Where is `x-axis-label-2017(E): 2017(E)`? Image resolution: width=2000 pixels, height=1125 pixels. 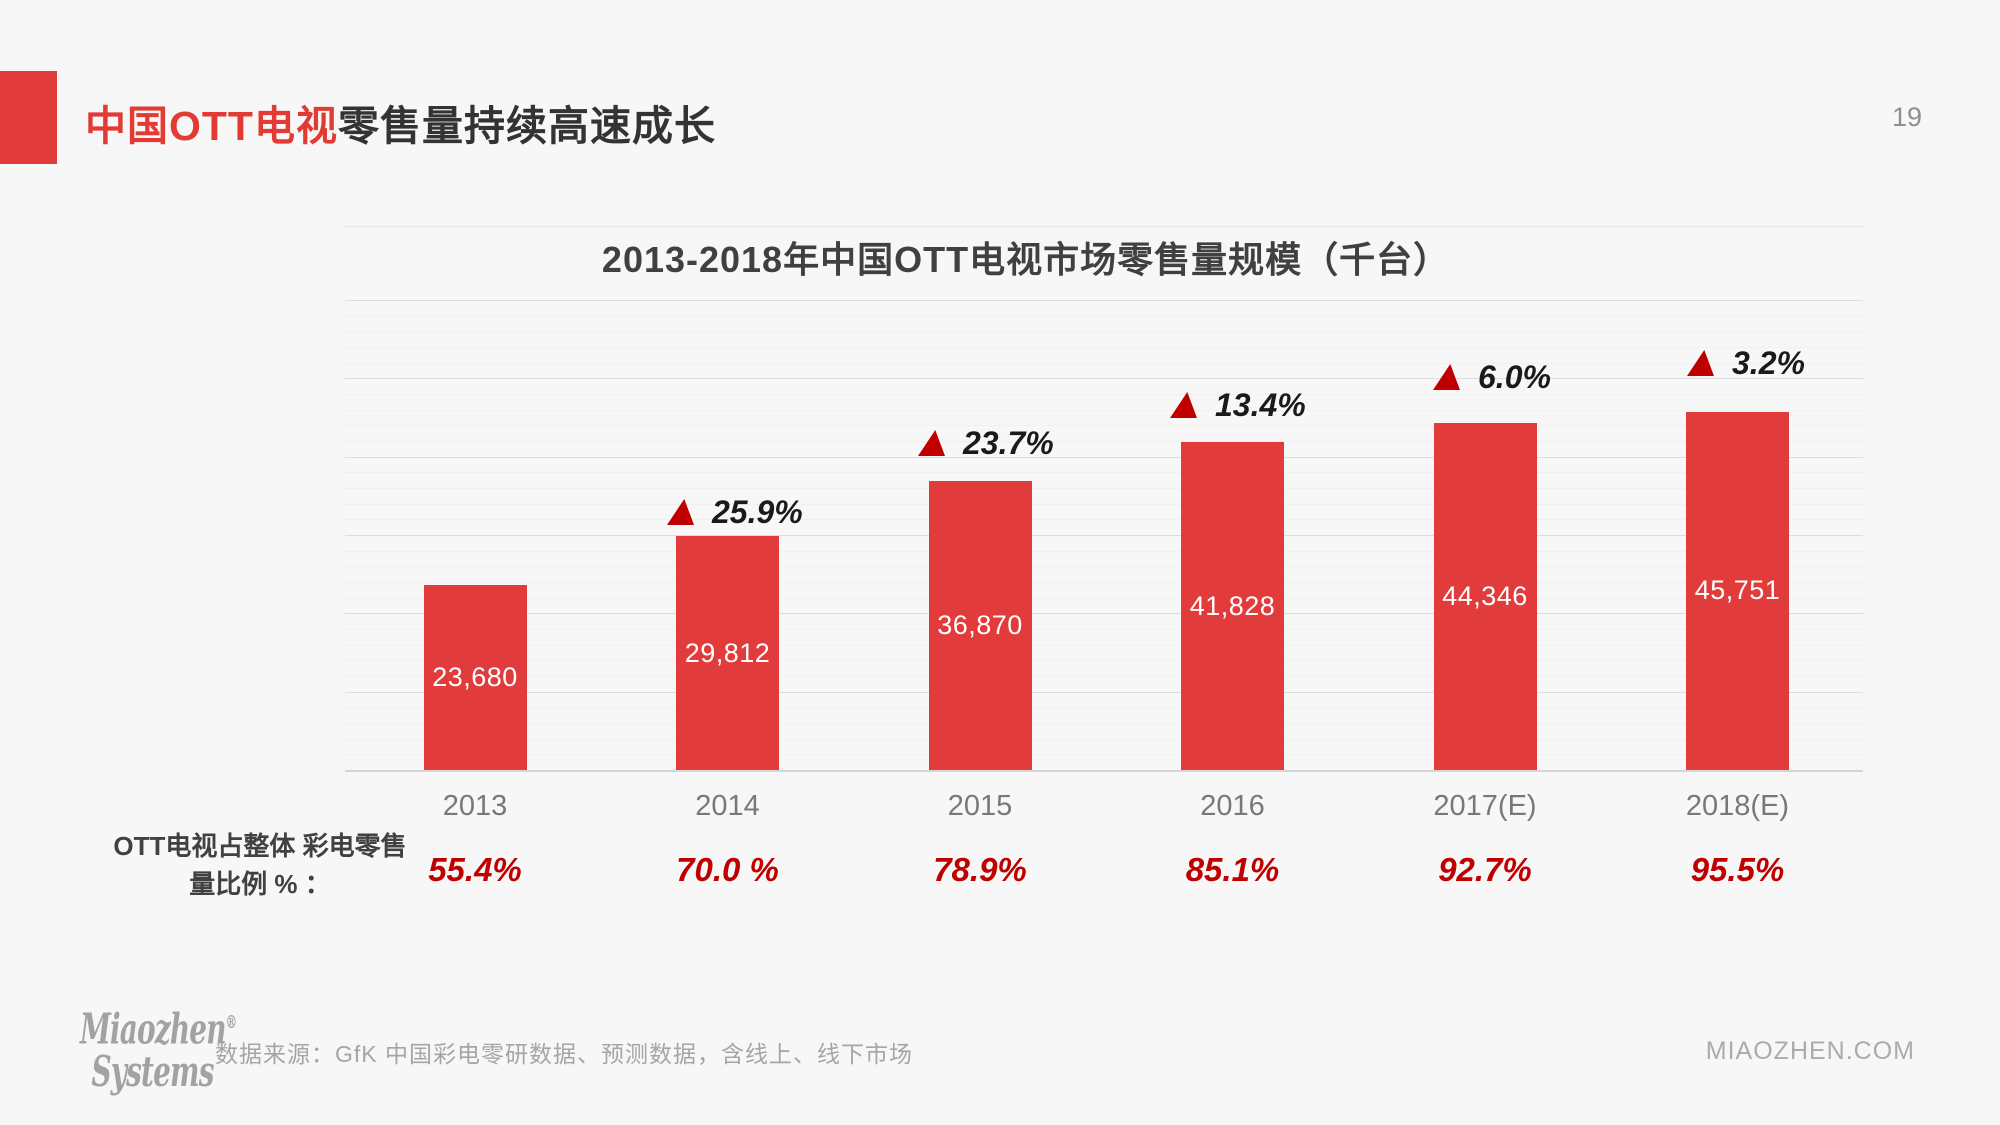
x-axis-label-2017(E): 2017(E) is located at coordinates (1485, 806).